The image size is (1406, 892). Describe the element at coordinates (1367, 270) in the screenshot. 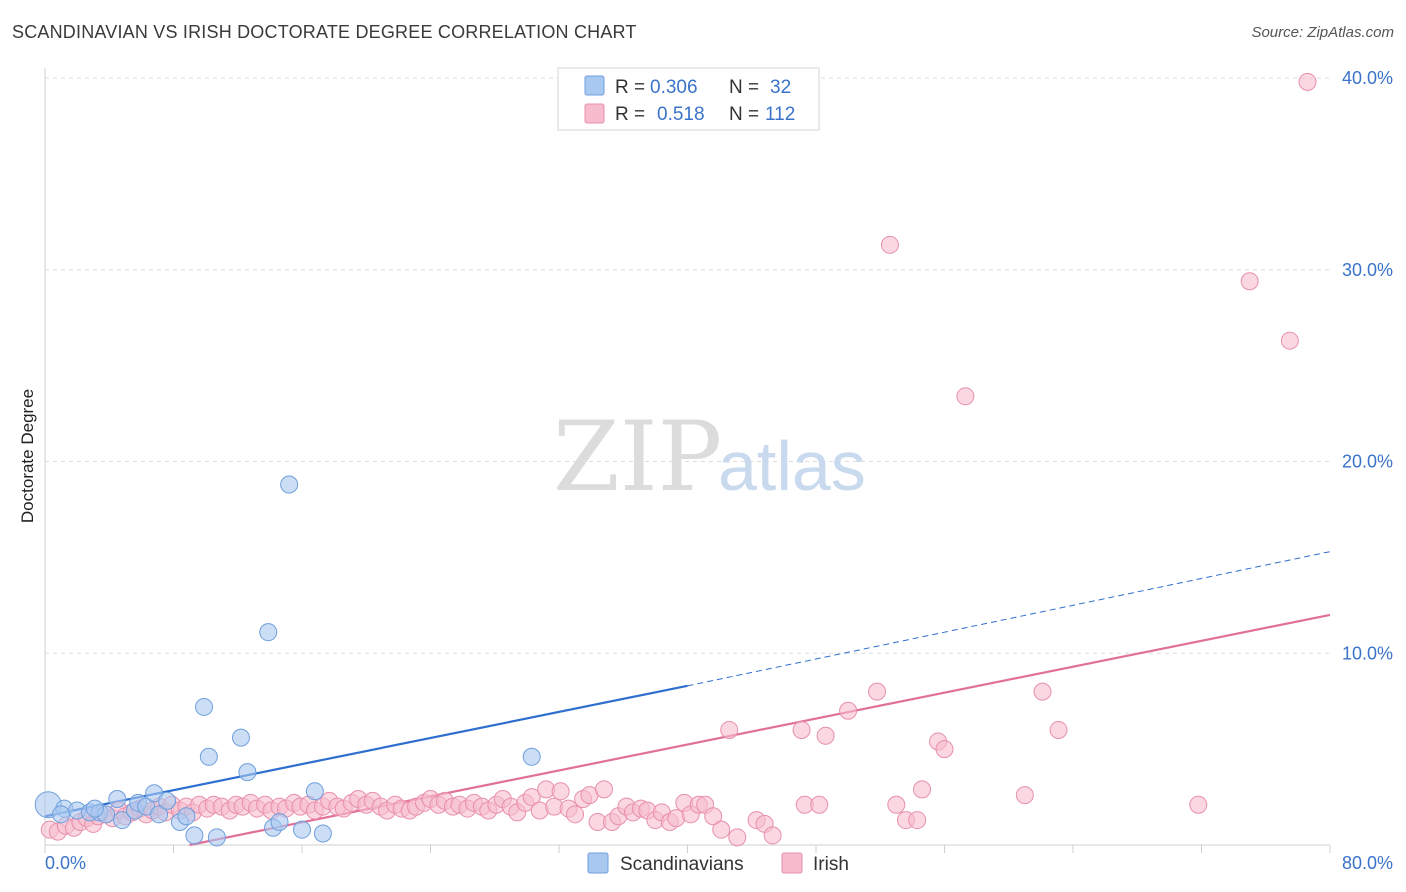

I see `y-tick-label: 30.0%` at that location.